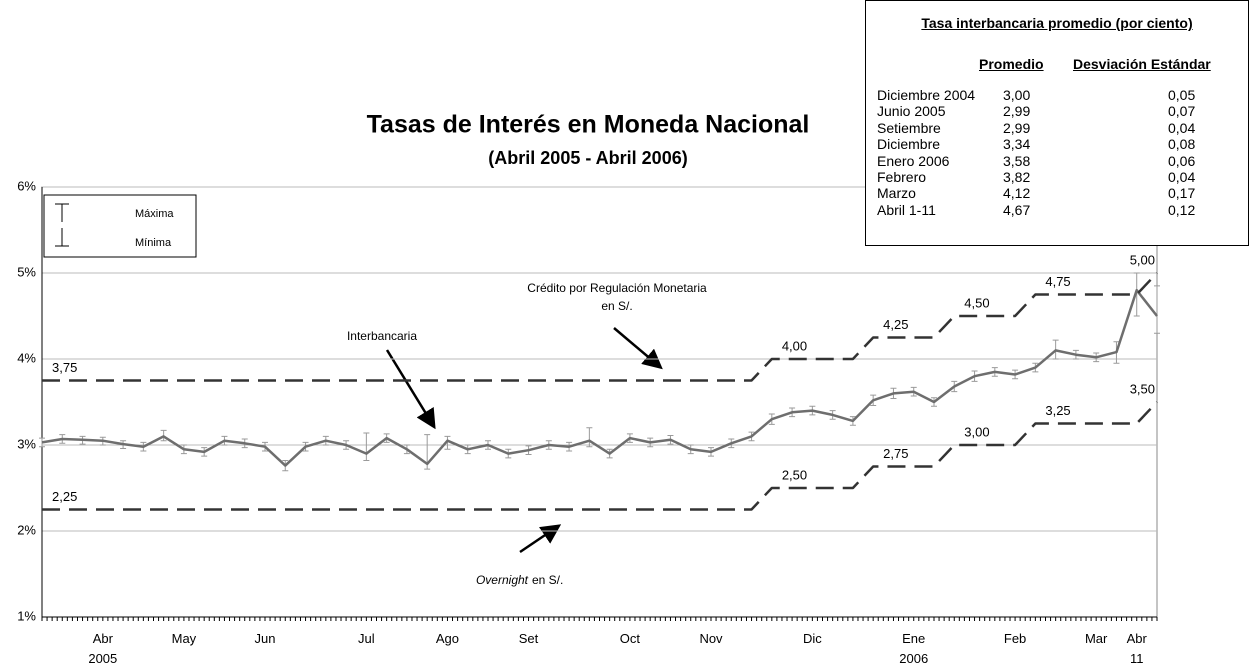  What do you see at coordinates (812, 638) in the screenshot?
I see `x-tick-label: Dic` at bounding box center [812, 638].